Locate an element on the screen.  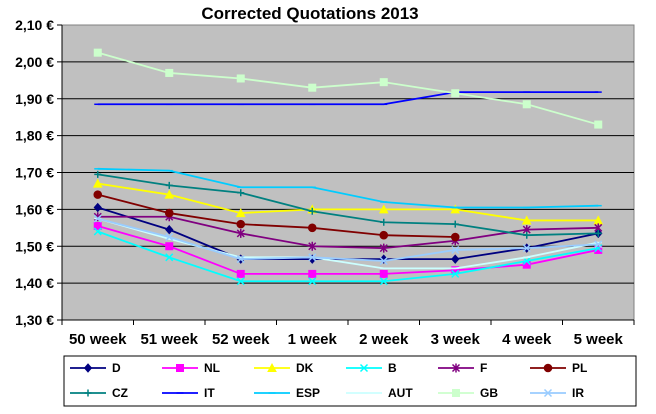
legend-item-aut: AUT is located at coordinates (379, 393).